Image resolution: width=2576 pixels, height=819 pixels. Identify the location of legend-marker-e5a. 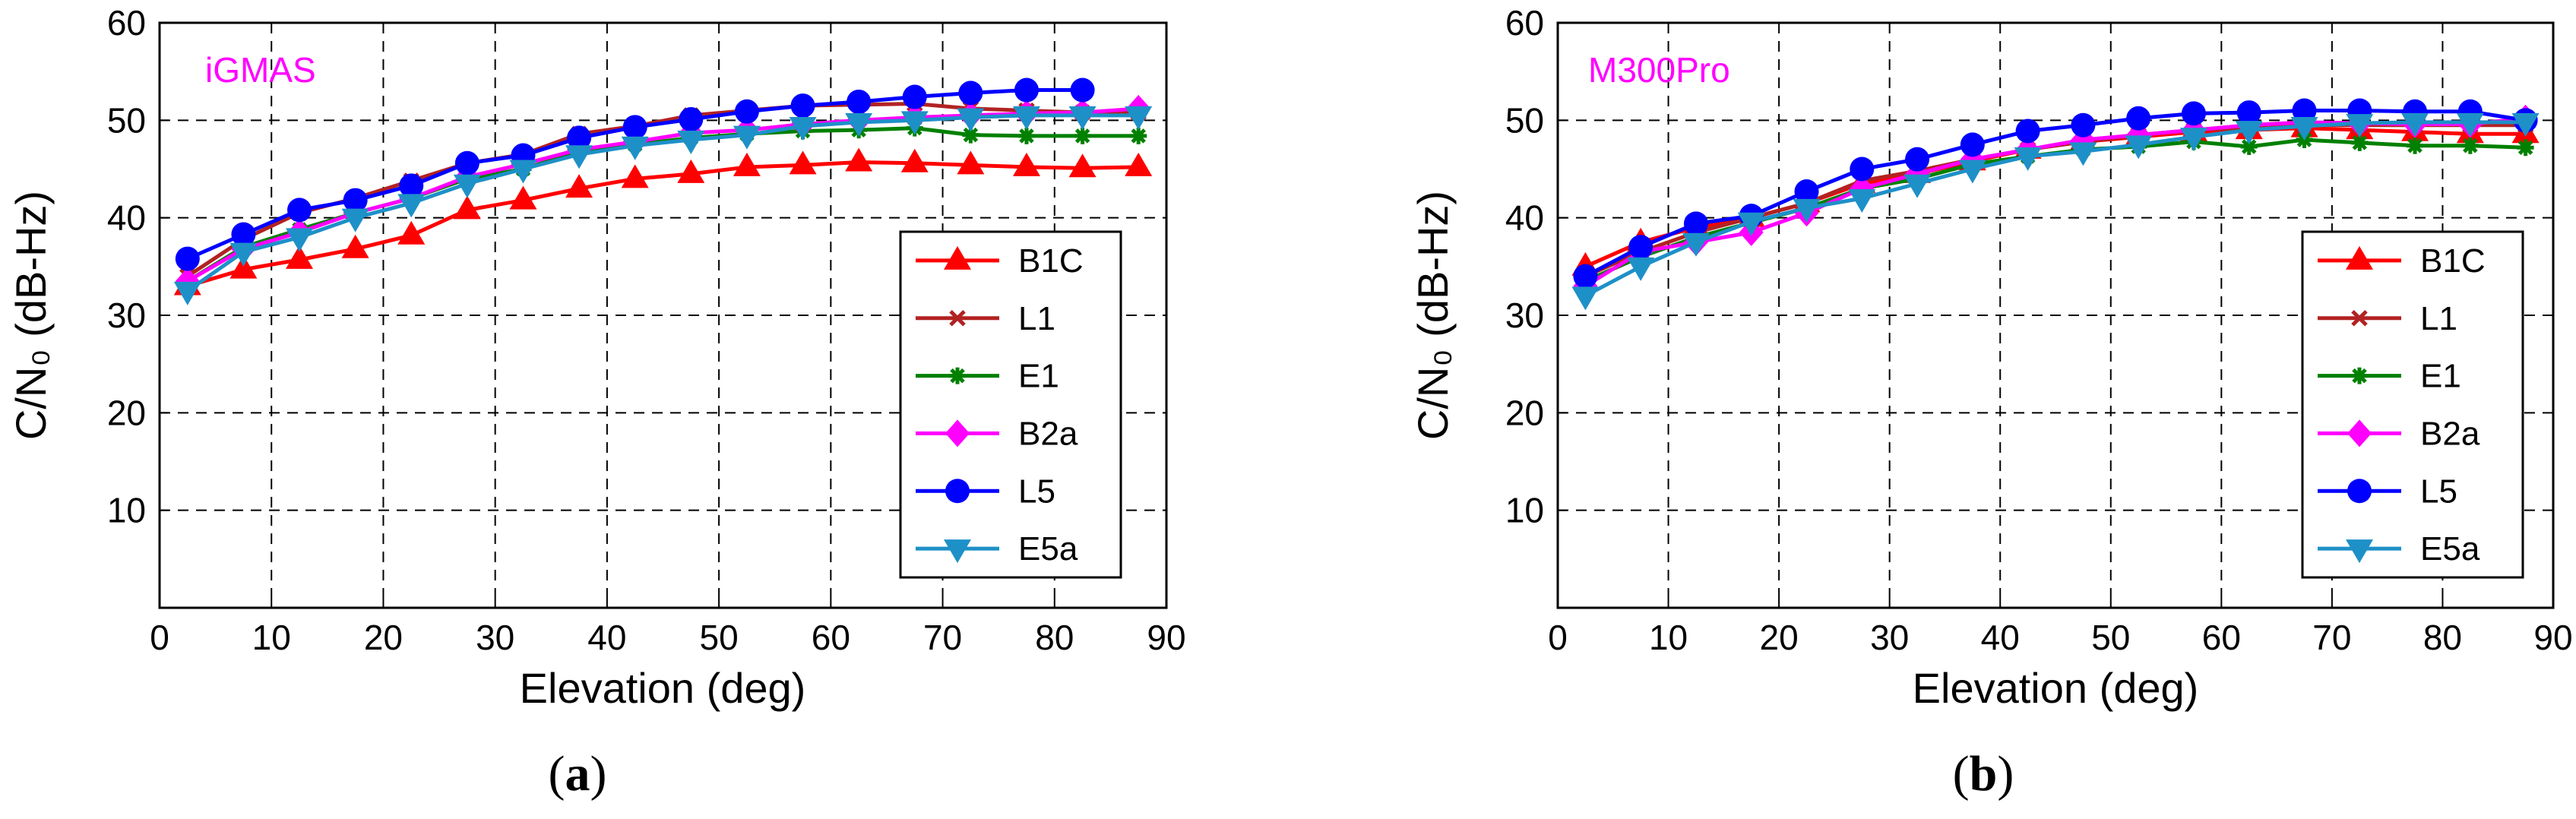
(957, 551).